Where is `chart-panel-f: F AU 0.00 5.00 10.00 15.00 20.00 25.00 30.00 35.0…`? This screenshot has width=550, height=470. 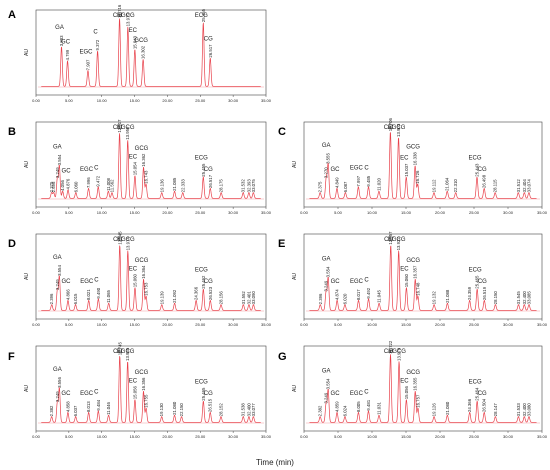
chart-panel-f: F AU 0.00 5.00 10.00 15.00 20.00 25.00 30.00 35.0… is located at coordinates (140, 390).